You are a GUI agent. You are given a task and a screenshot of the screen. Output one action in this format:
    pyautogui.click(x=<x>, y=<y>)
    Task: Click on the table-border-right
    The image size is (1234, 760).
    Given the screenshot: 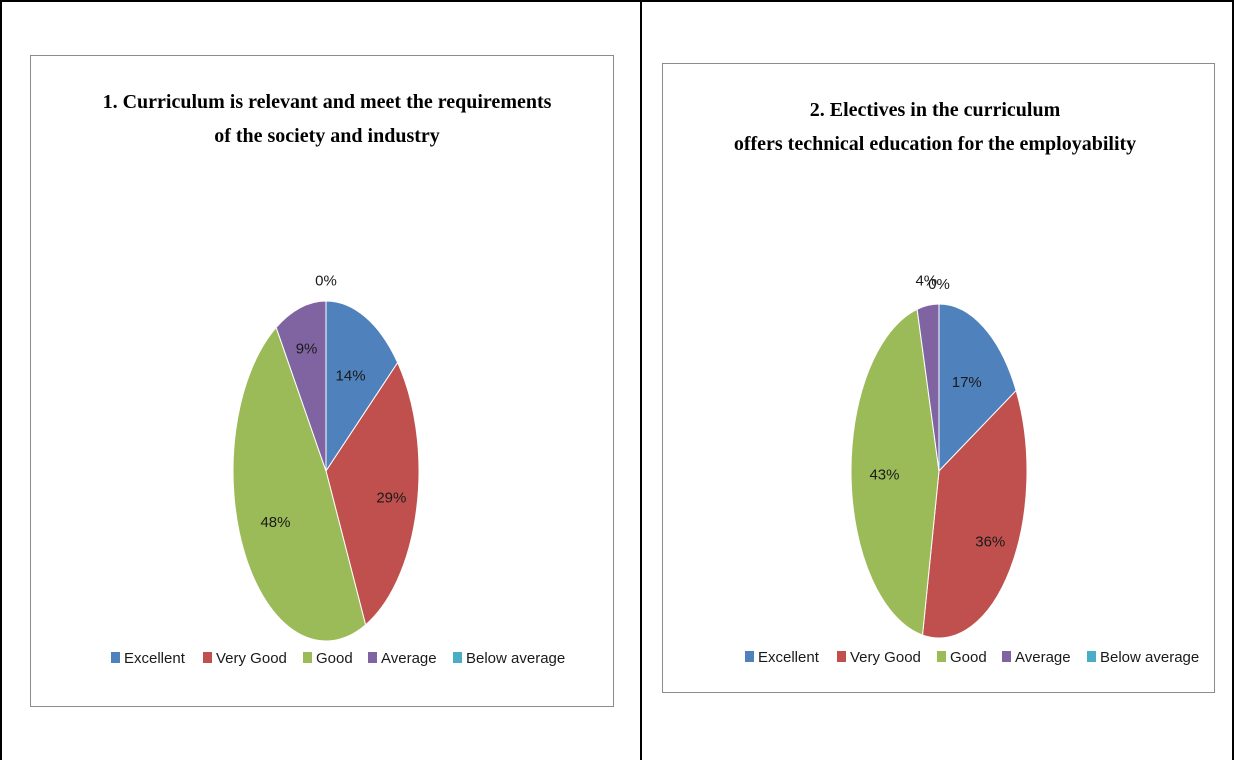 What is the action you would take?
    pyautogui.click(x=1233, y=380)
    